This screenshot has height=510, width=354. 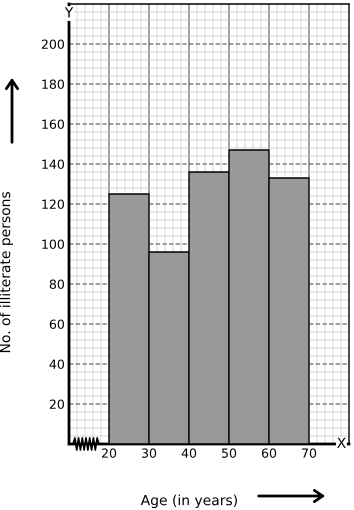 What do you see at coordinates (341, 443) in the screenshot?
I see `annotation: X` at bounding box center [341, 443].